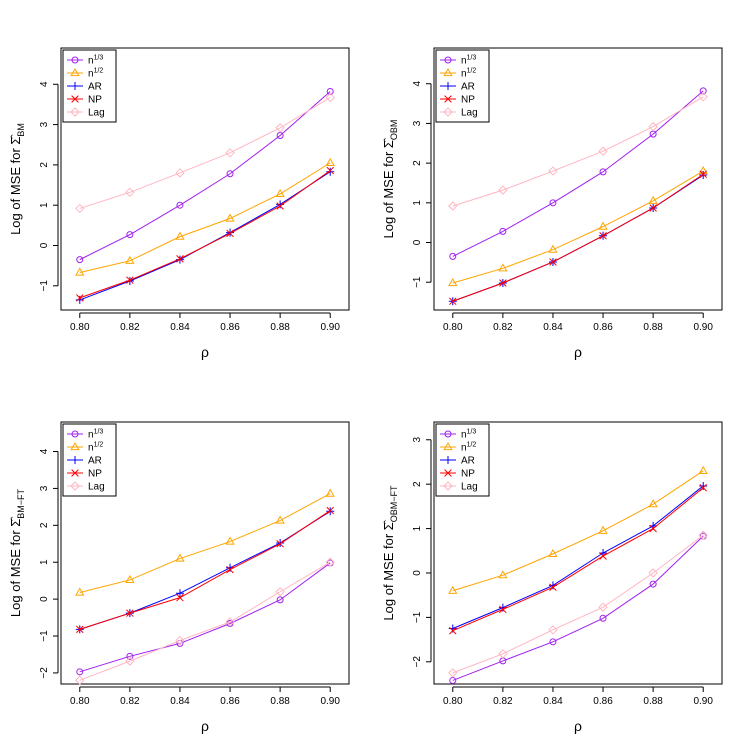 The image size is (747, 752). I want to click on legend-box, so click(89, 460).